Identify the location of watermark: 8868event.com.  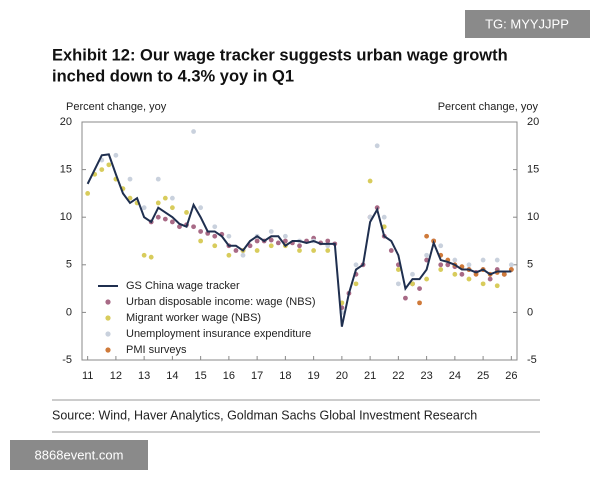
(79, 454).